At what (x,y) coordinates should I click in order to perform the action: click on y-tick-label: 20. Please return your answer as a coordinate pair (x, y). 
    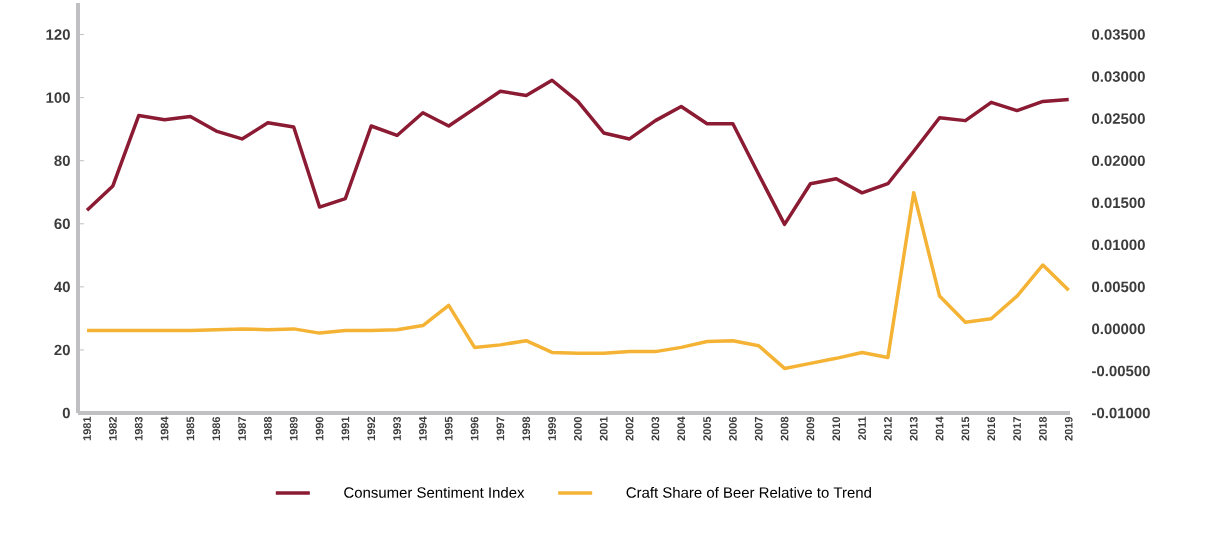
    Looking at the image, I should click on (62, 350).